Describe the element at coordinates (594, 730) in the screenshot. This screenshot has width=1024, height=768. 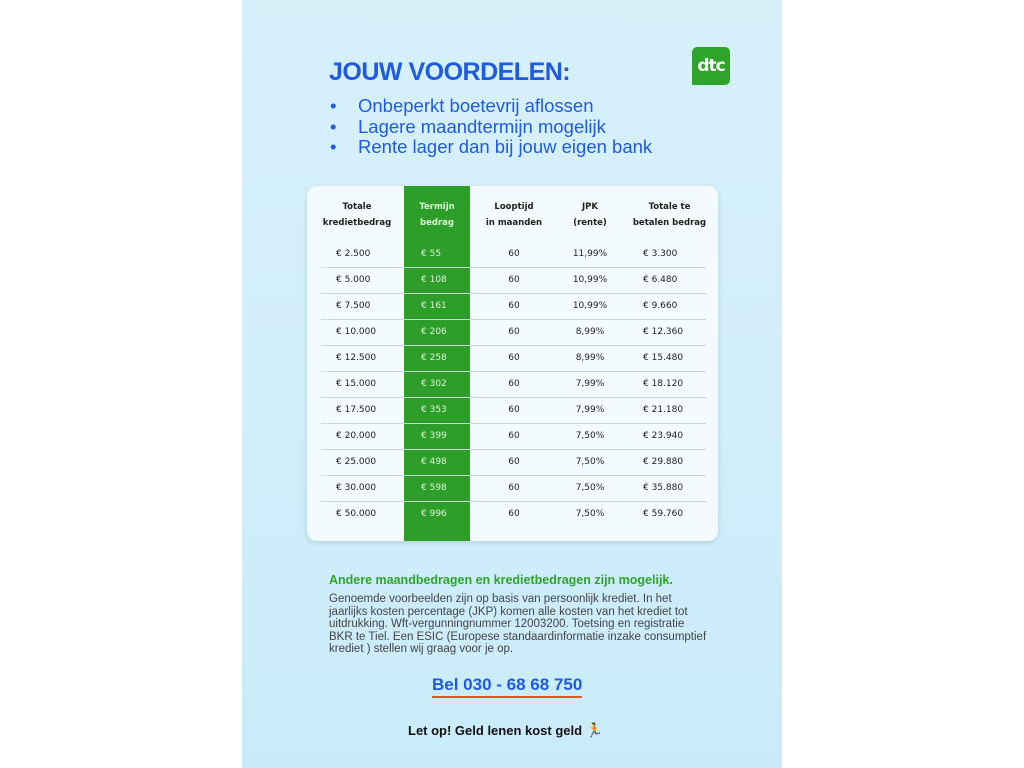
I see `running-person-icon: 🏃` at that location.